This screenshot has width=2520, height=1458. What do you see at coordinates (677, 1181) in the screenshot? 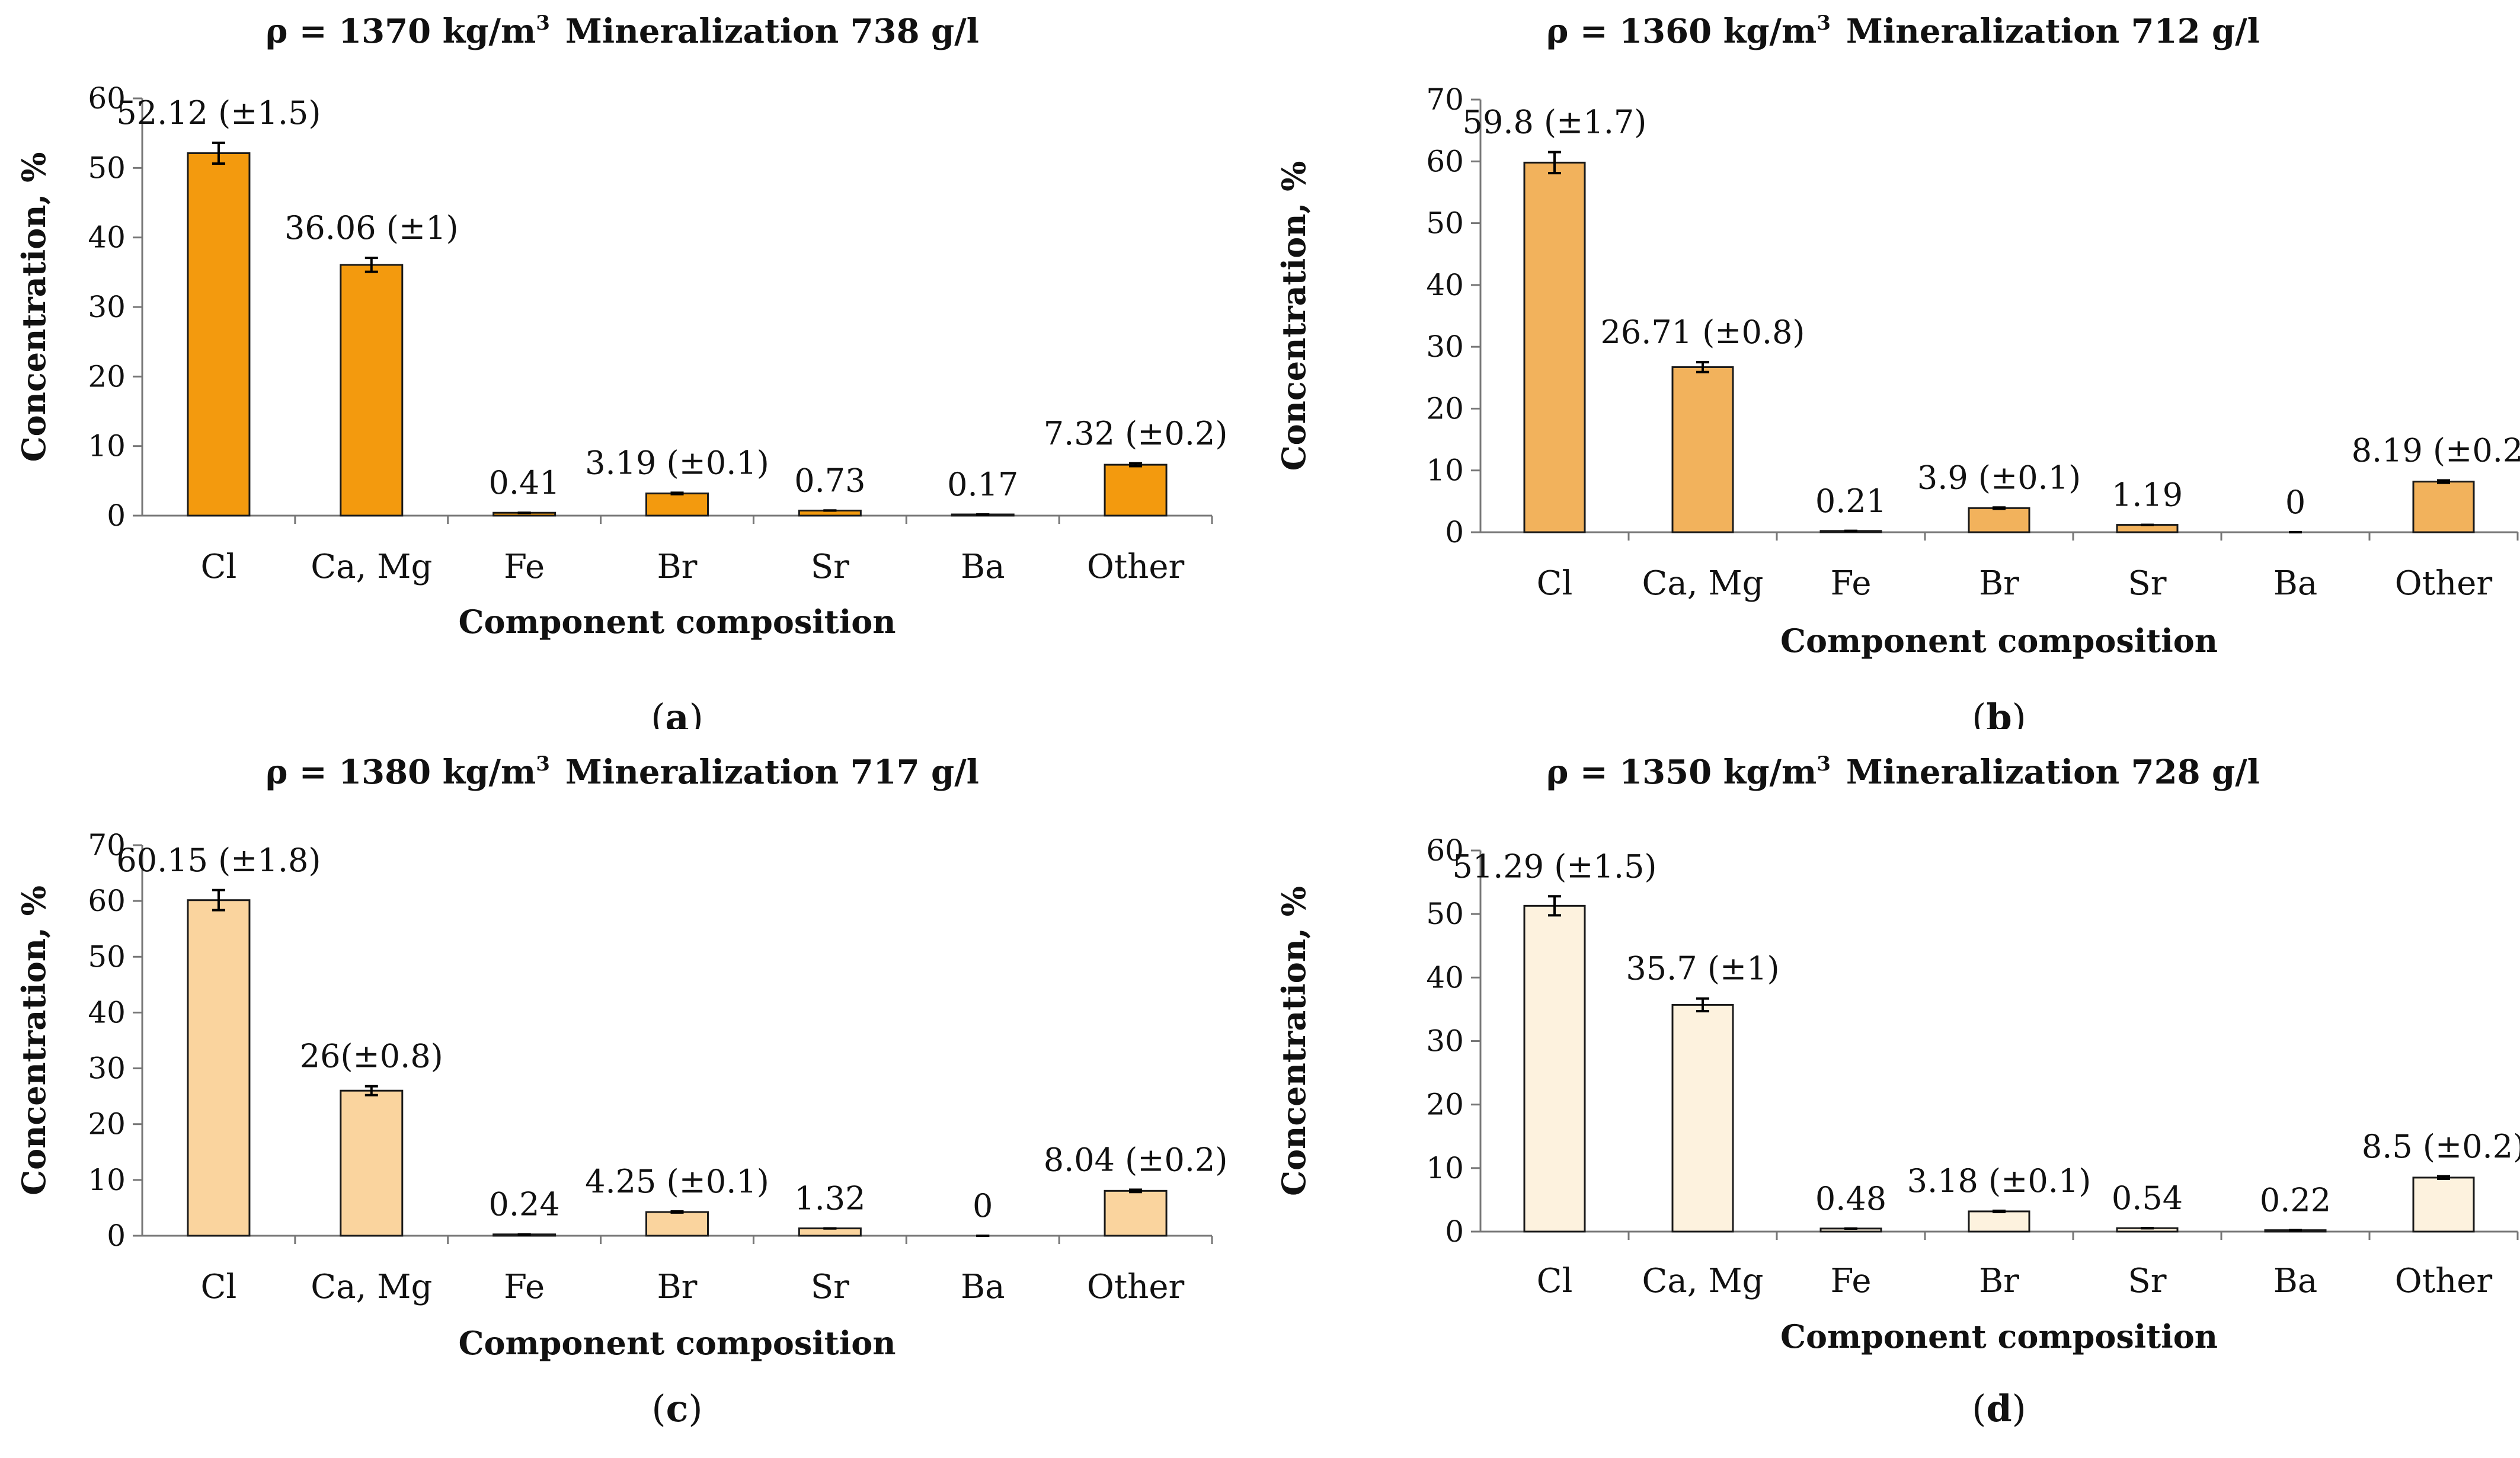
I see `data-label: 4.25 (±0.1)` at bounding box center [677, 1181].